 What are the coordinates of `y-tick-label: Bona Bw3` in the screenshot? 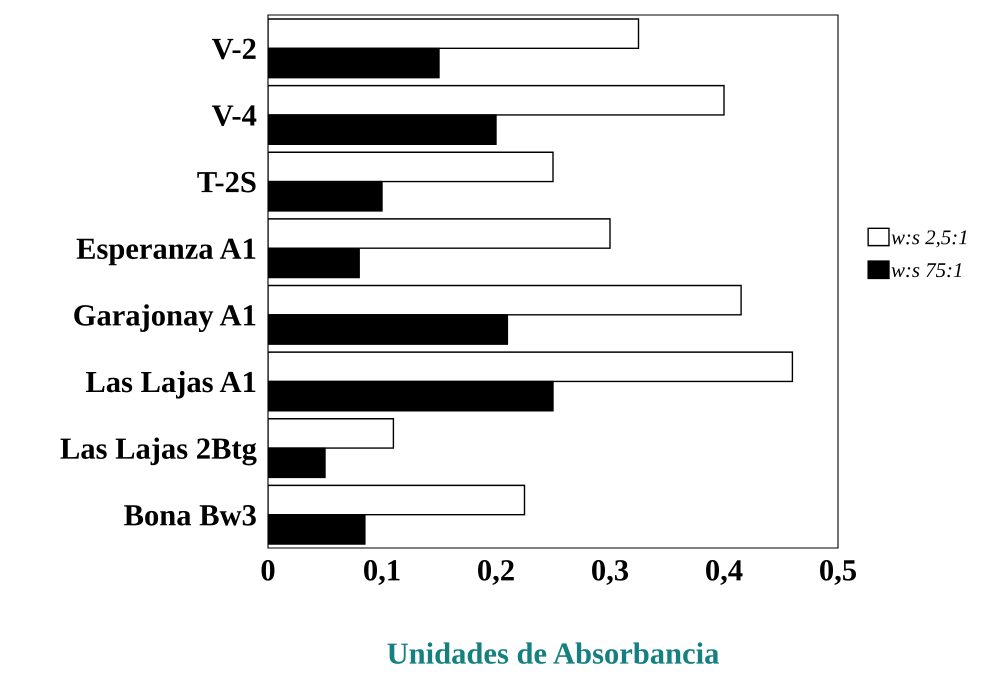 It's located at (190, 515).